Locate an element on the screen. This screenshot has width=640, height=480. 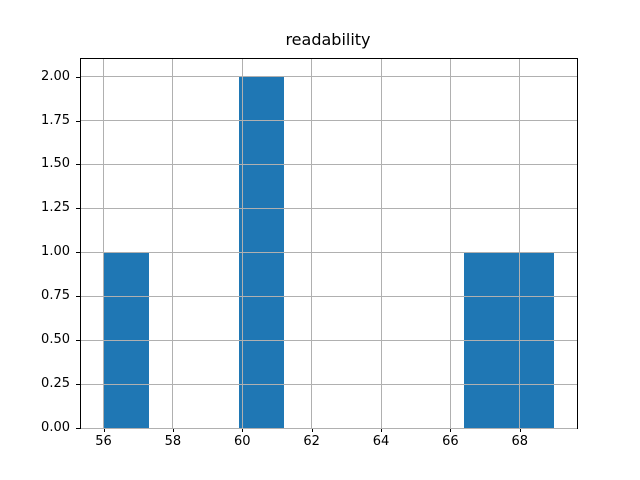
y-tick-label: 1.25 is located at coordinates (55, 208).